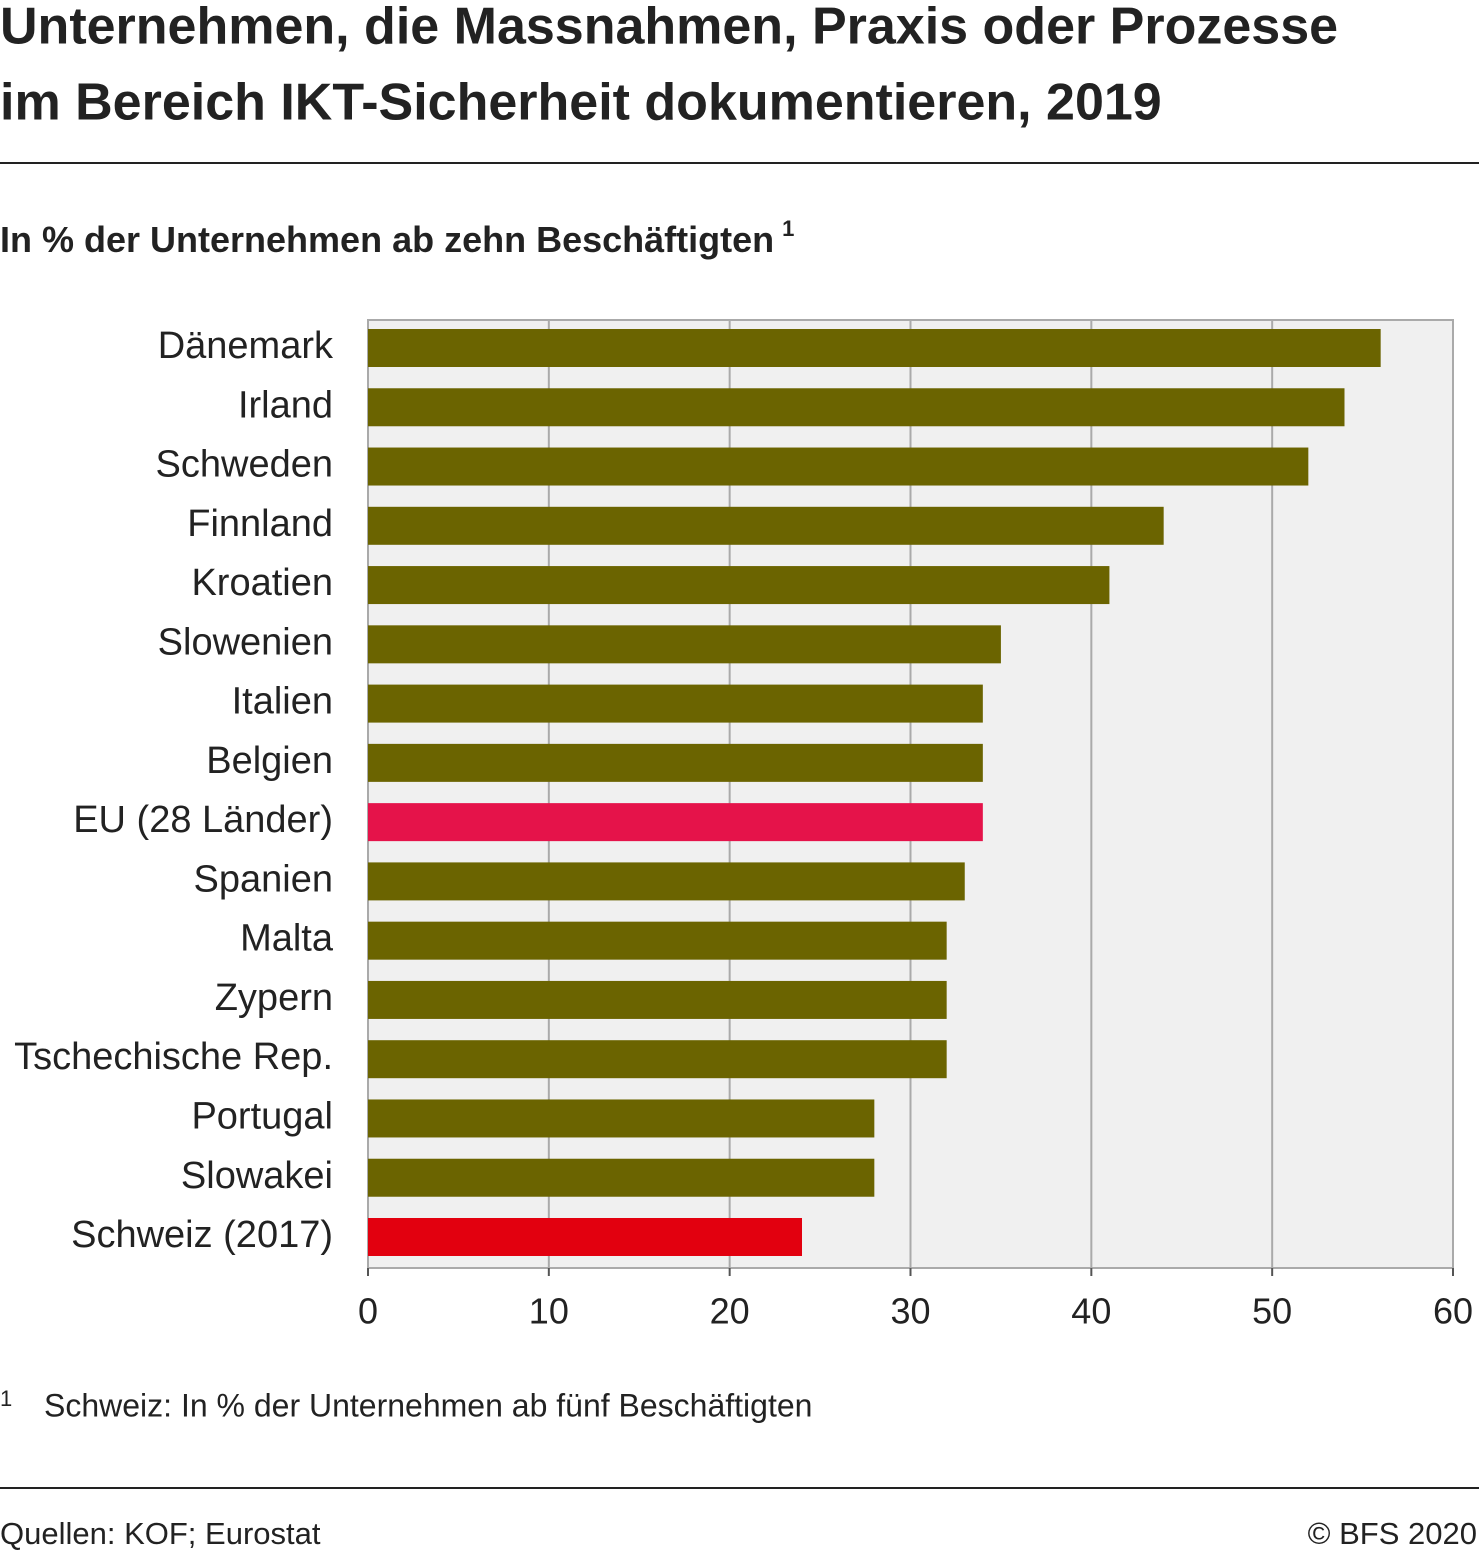 This screenshot has width=1479, height=1558. What do you see at coordinates (262, 1116) in the screenshot?
I see `y-tick-label: Portugal` at bounding box center [262, 1116].